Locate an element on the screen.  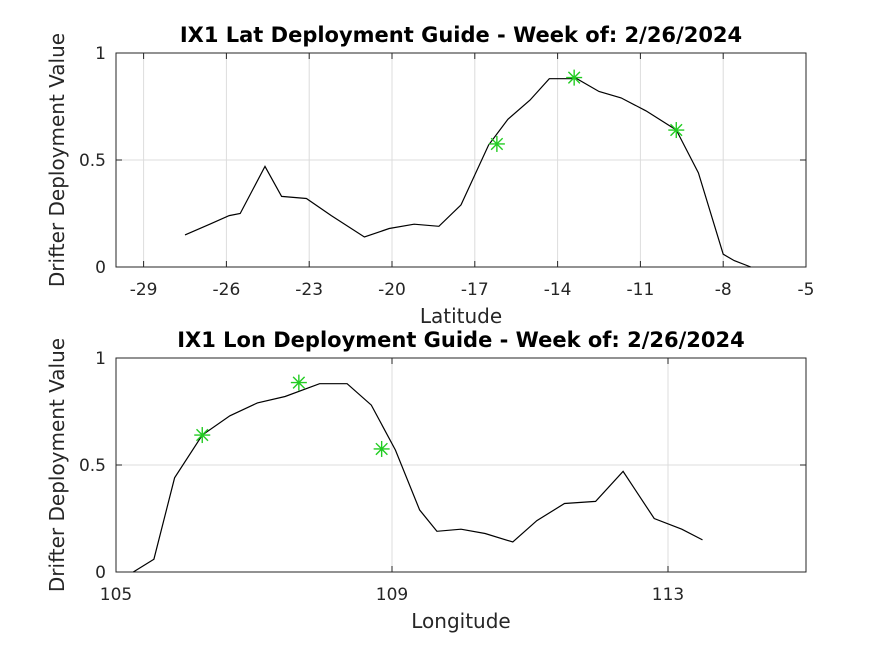
lon-ytick-label-1: 0.5 is located at coordinates (92, 466).